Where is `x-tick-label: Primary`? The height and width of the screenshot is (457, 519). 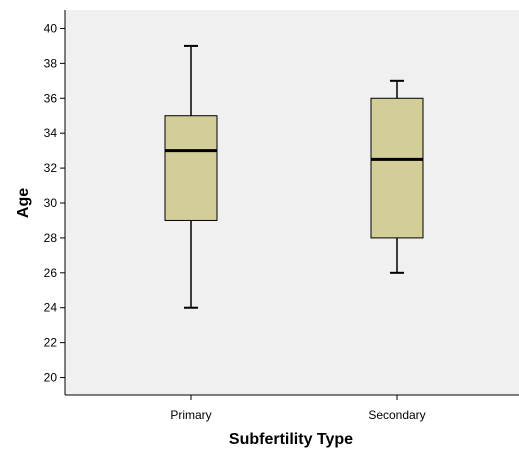 x-tick-label: Primary is located at coordinates (190, 415).